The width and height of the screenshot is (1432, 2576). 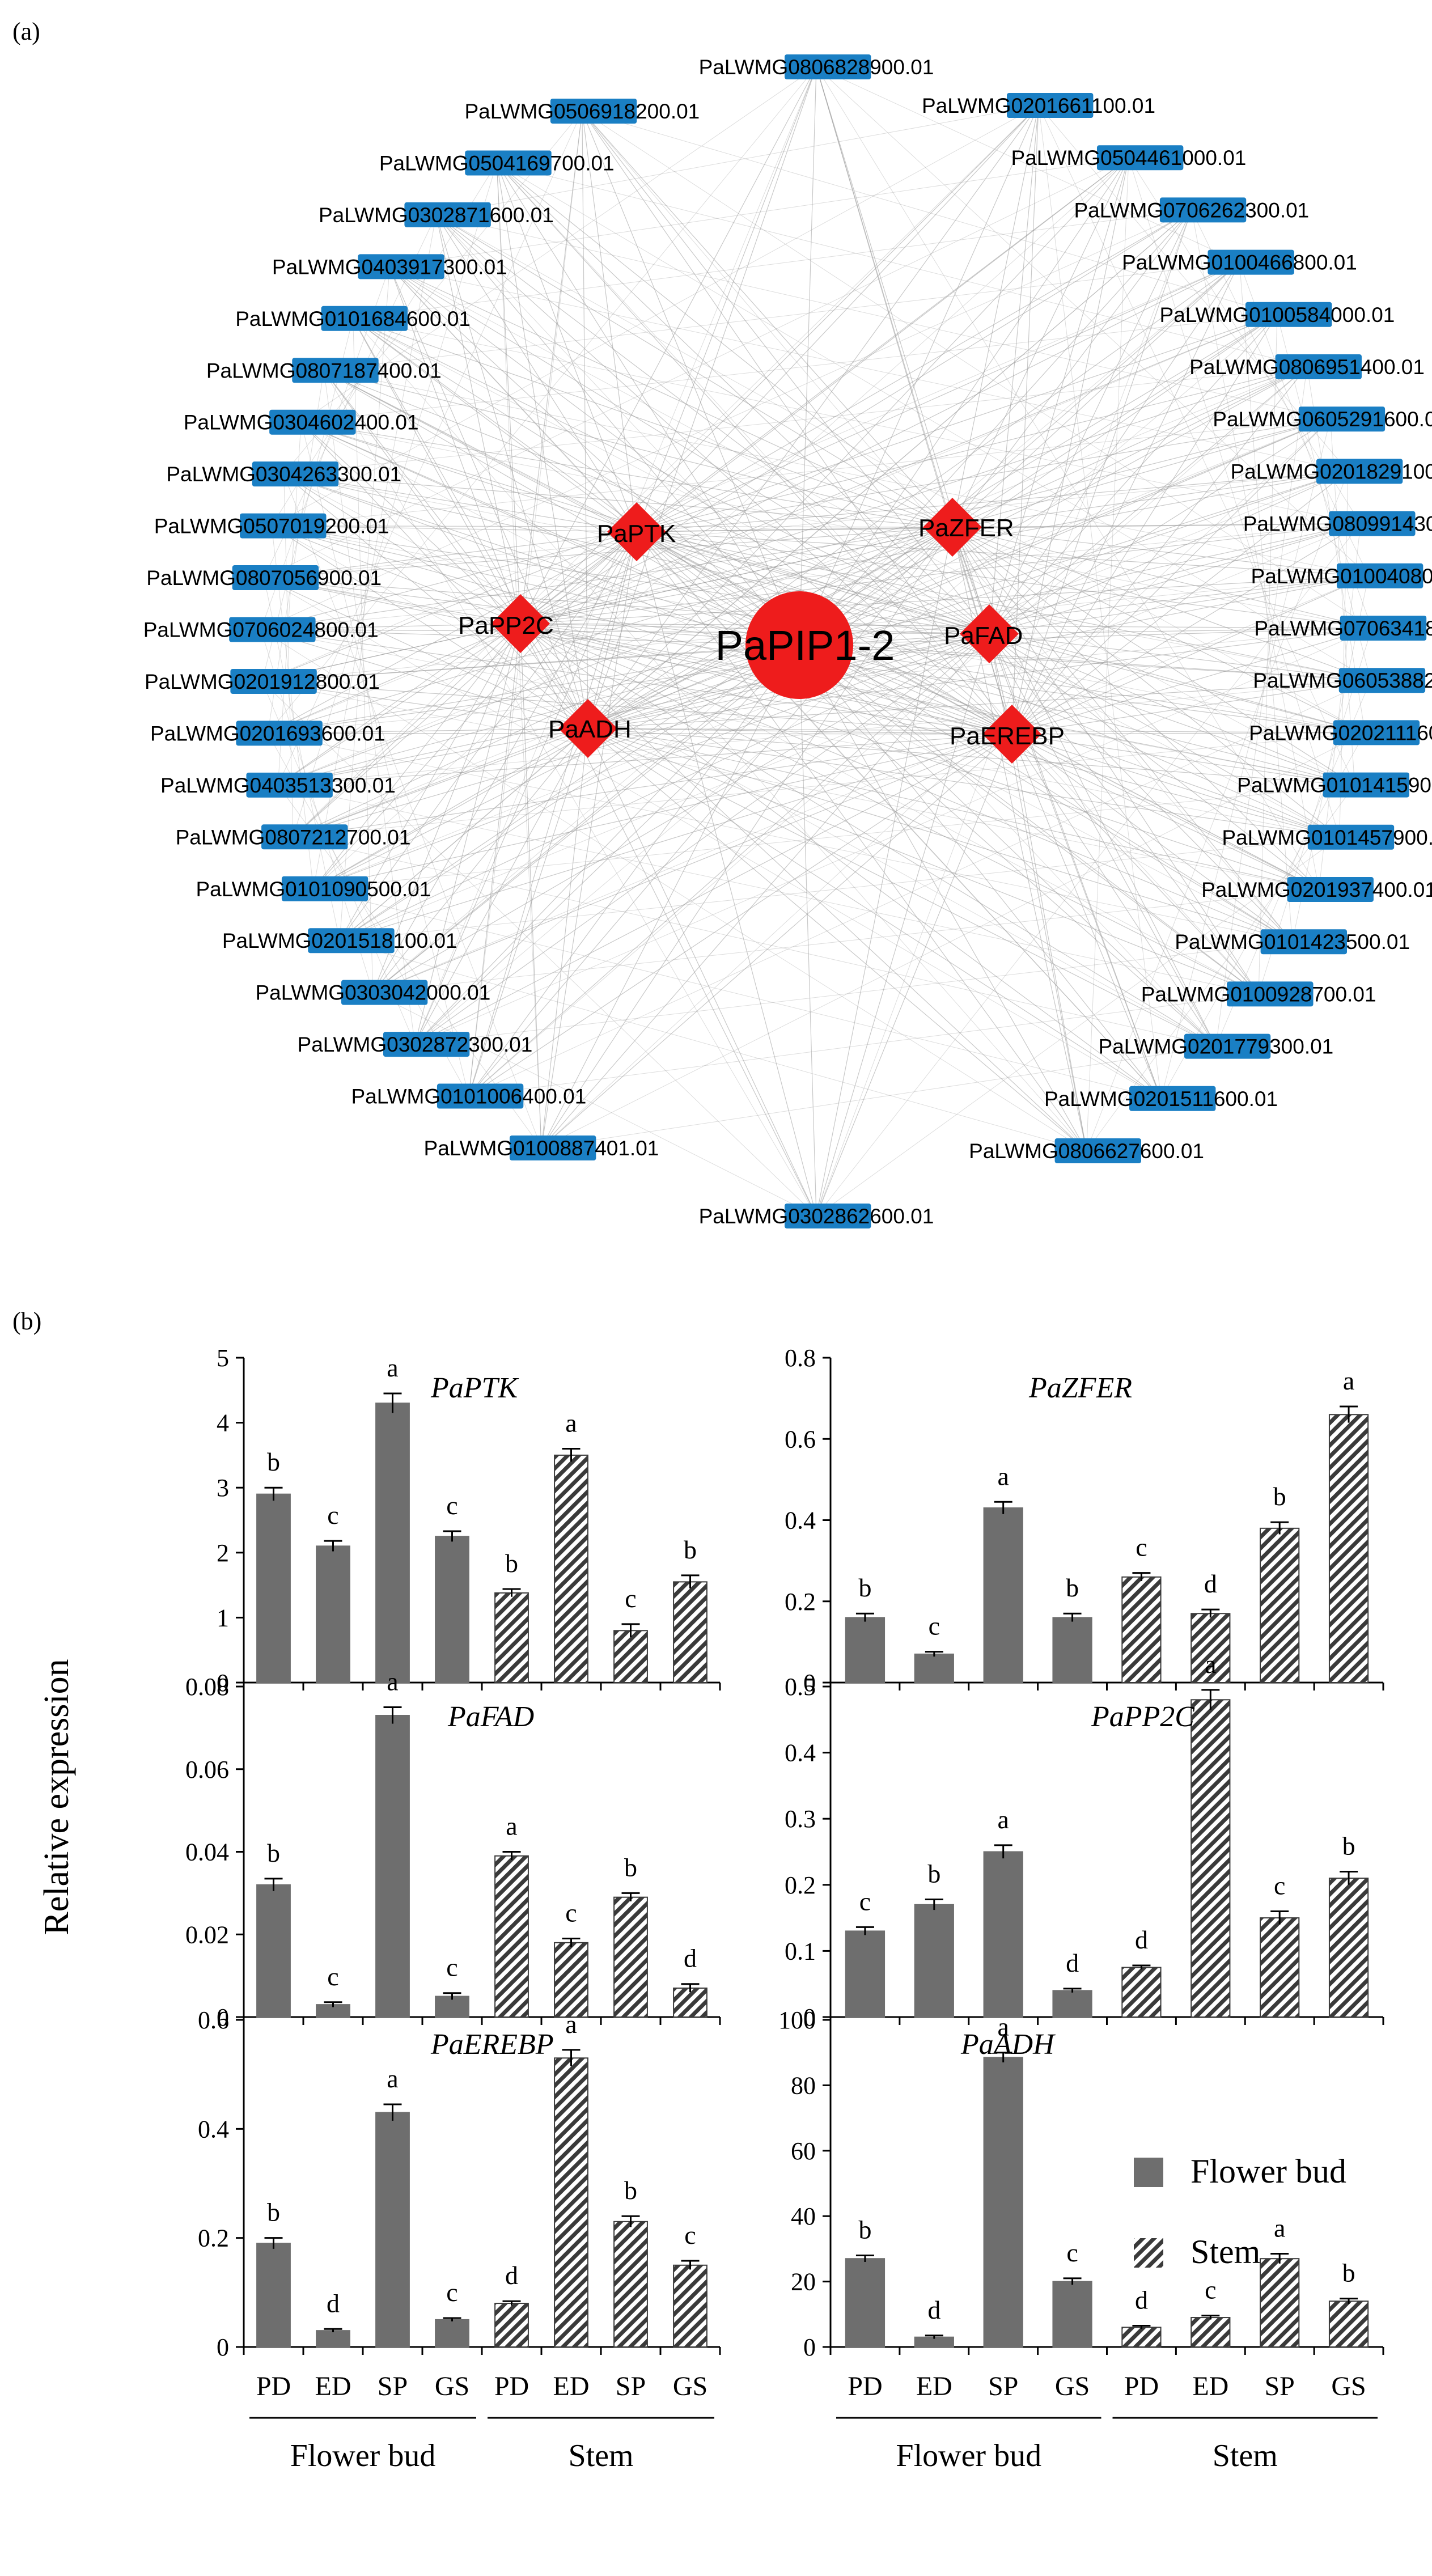 I want to click on y-tick-label: 0.3, so click(x=800, y=1819).